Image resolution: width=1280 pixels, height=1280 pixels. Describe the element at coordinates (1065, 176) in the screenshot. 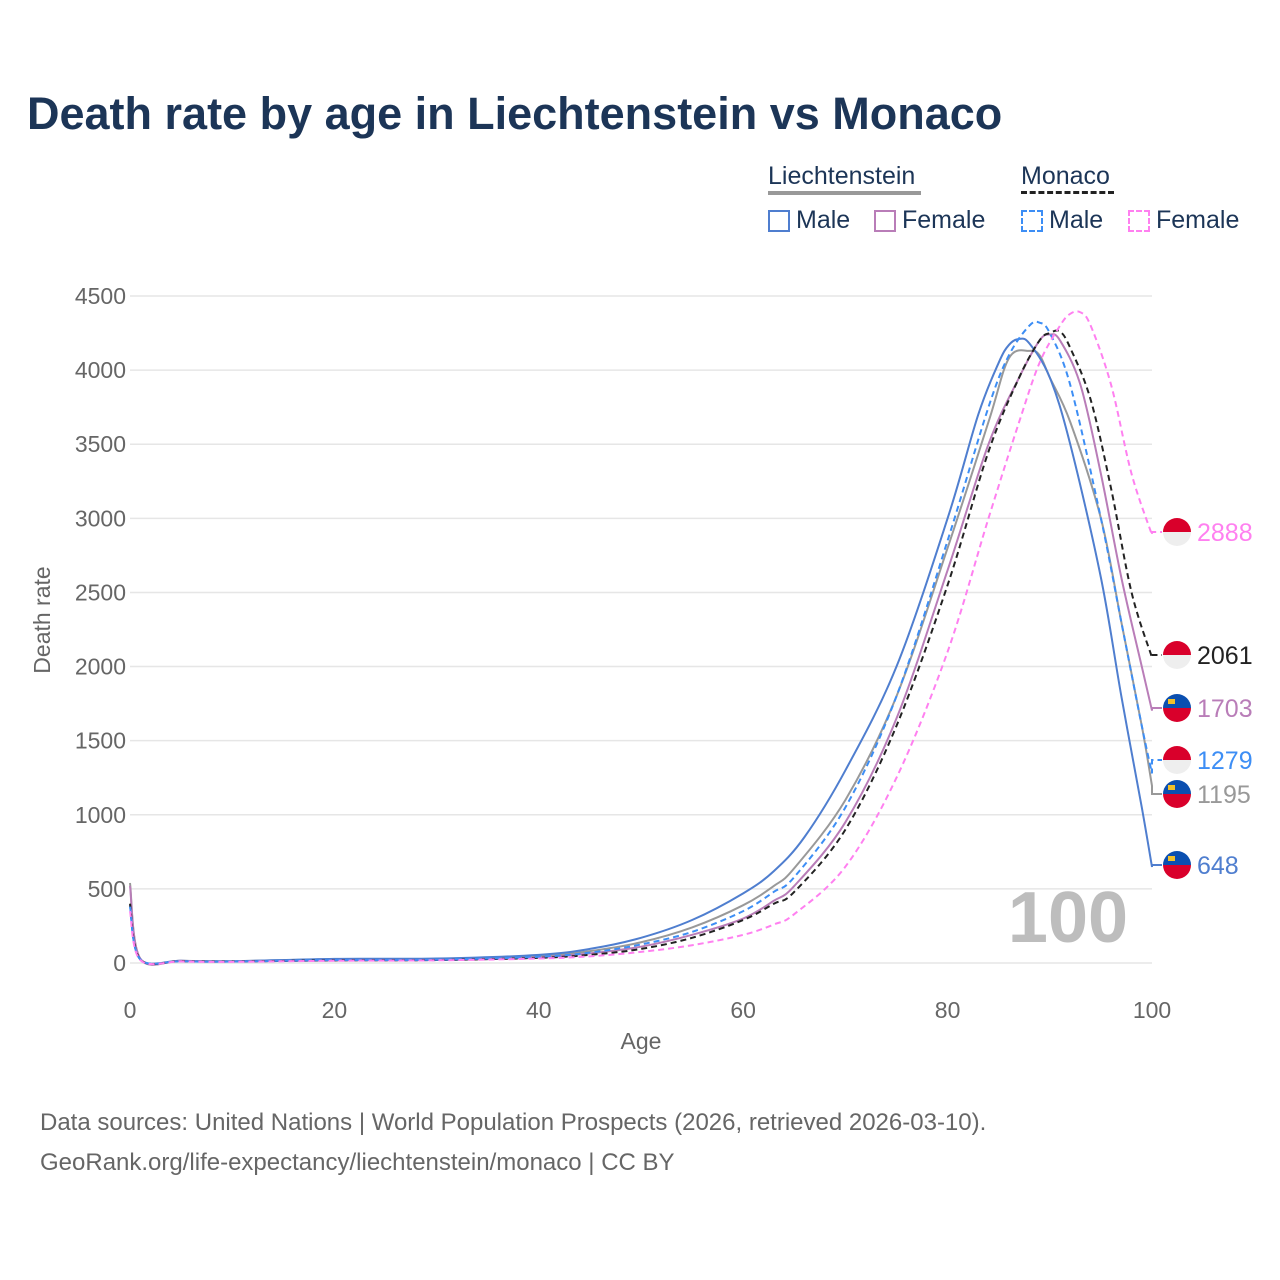

I see `legend-group-monaco: Monaco` at that location.